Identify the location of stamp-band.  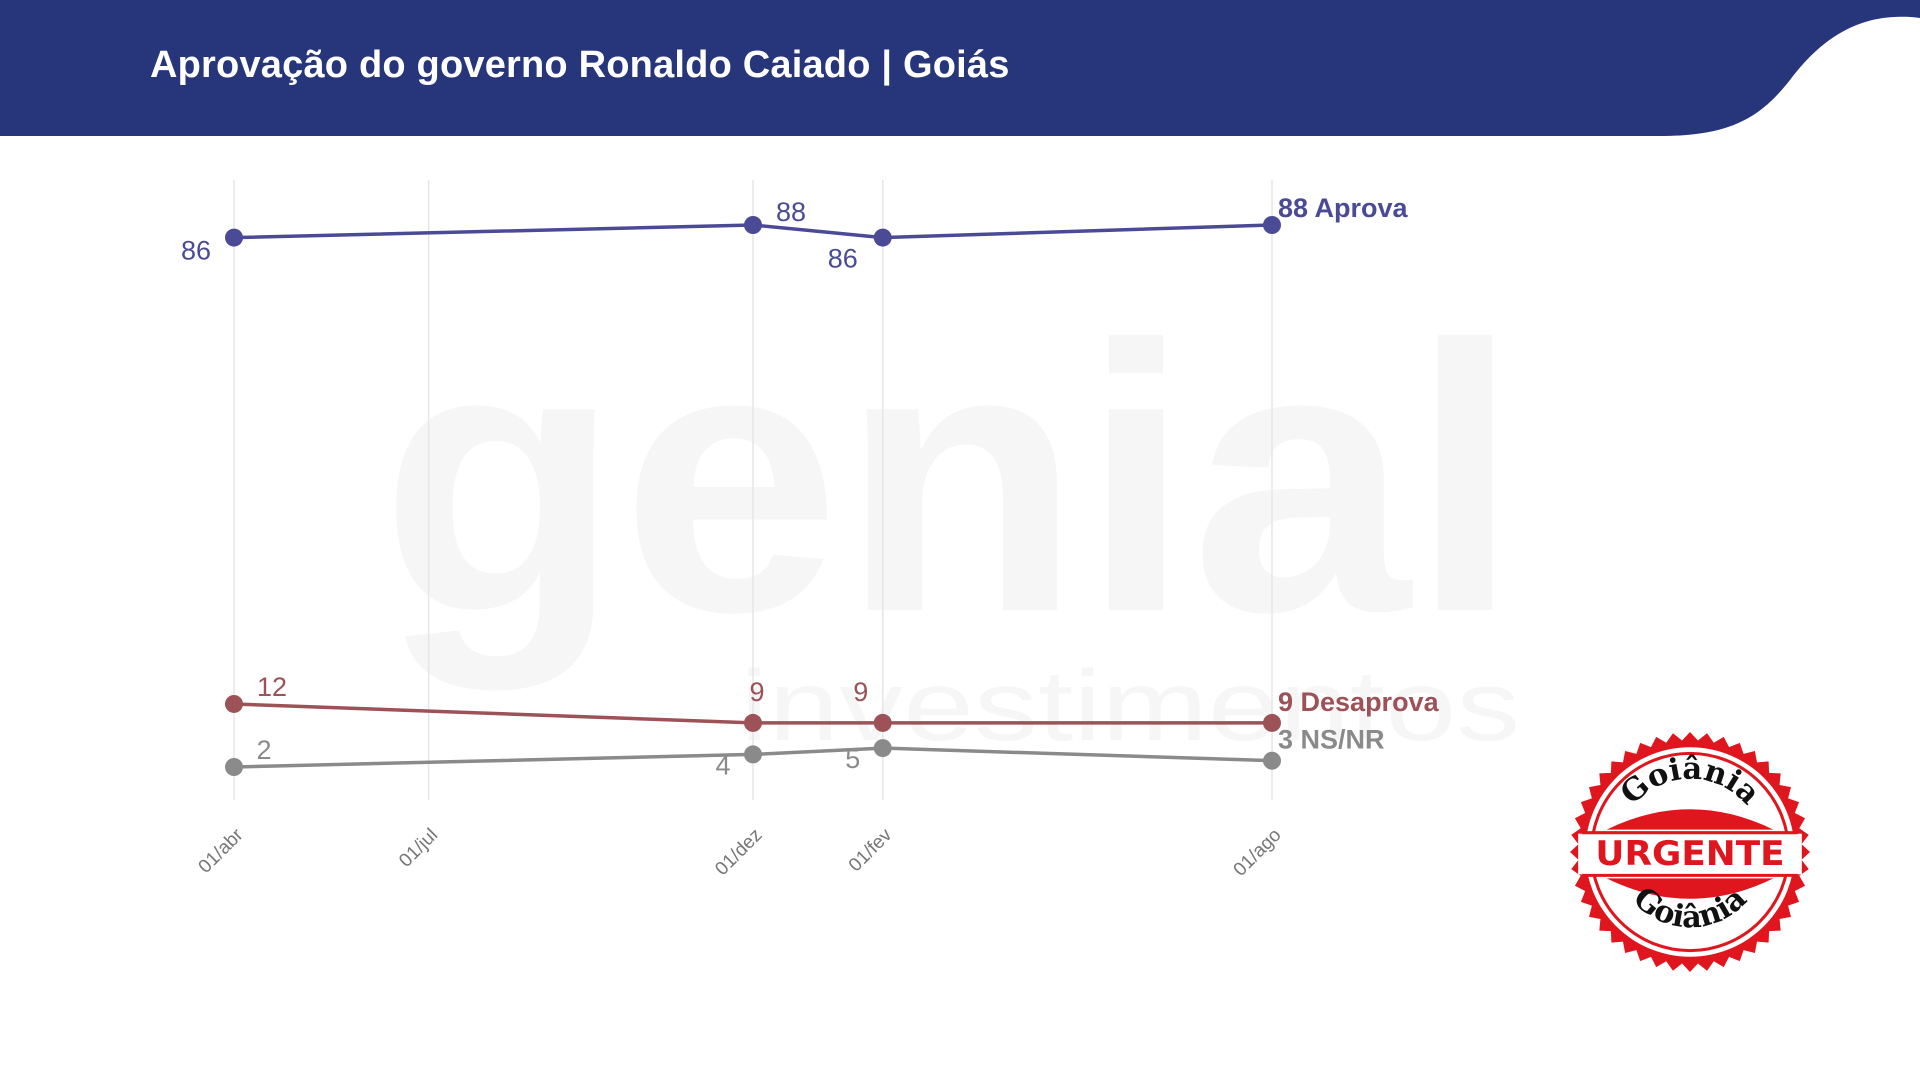
(1690, 854).